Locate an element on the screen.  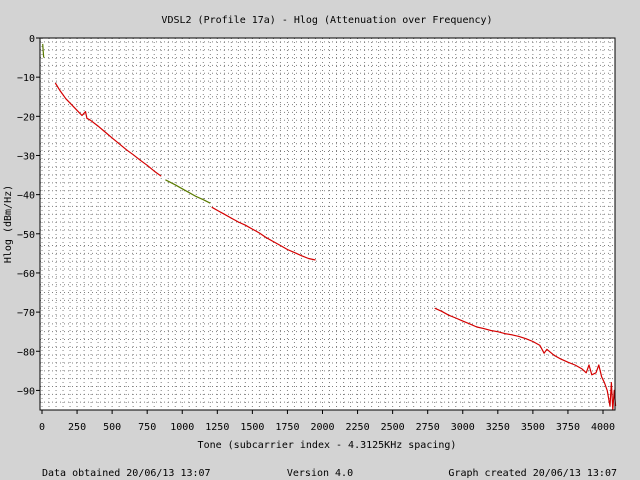
footer-data-obtained: Data obtained 20/06/13 13:07 is located at coordinates (126, 473).